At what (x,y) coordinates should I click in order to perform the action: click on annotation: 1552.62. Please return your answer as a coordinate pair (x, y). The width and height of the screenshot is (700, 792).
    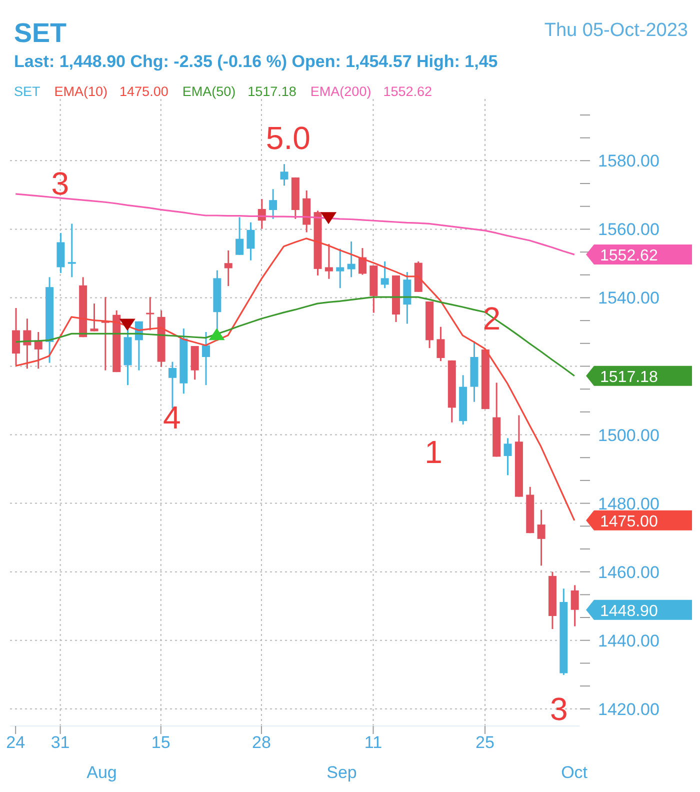
    Looking at the image, I should click on (407, 91).